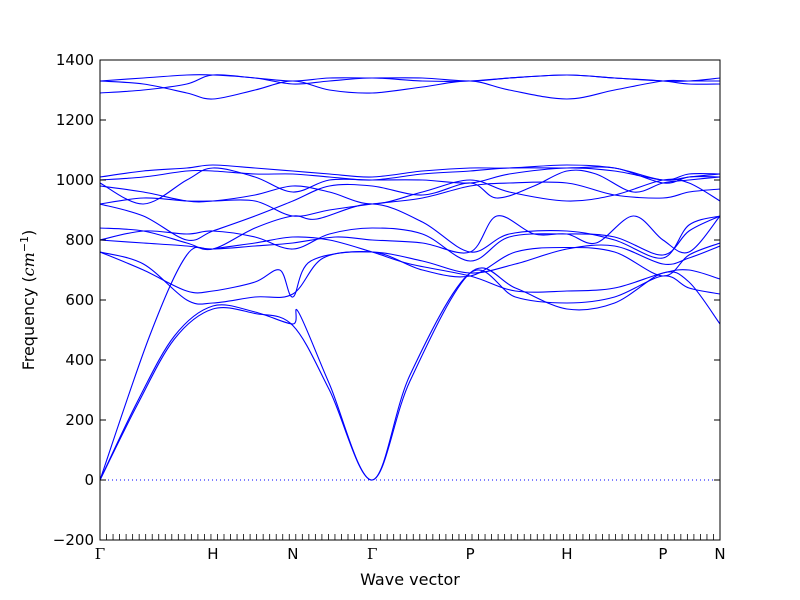 This screenshot has height=600, width=800. What do you see at coordinates (24, 244) in the screenshot?
I see `y-axis-label-exp: −1` at bounding box center [24, 244].